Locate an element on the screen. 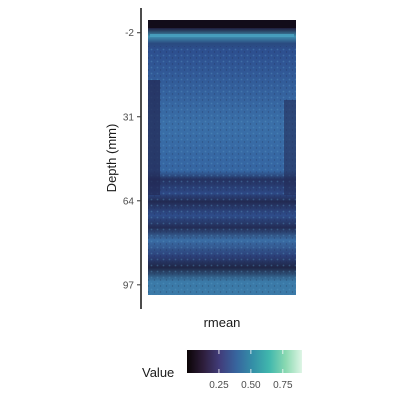  y-axis: -2 31 64 97 Depth (mm) is located at coordinates (123, 158).